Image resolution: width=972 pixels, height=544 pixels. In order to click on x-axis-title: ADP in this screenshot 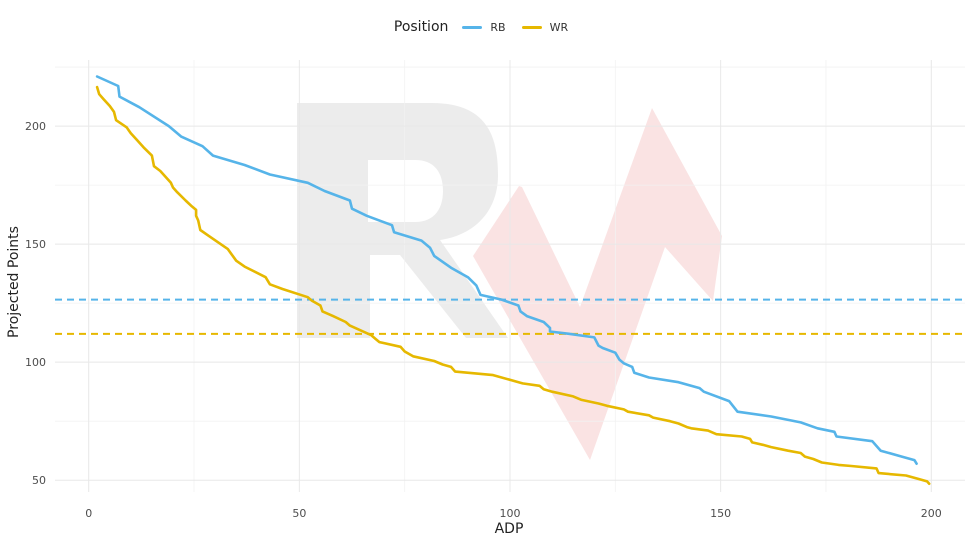, I will do `click(509, 529)`.